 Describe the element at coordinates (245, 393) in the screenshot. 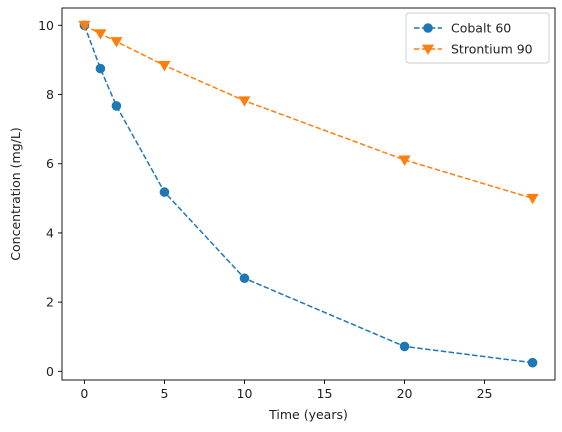

I see `x-tick-label: 10` at that location.